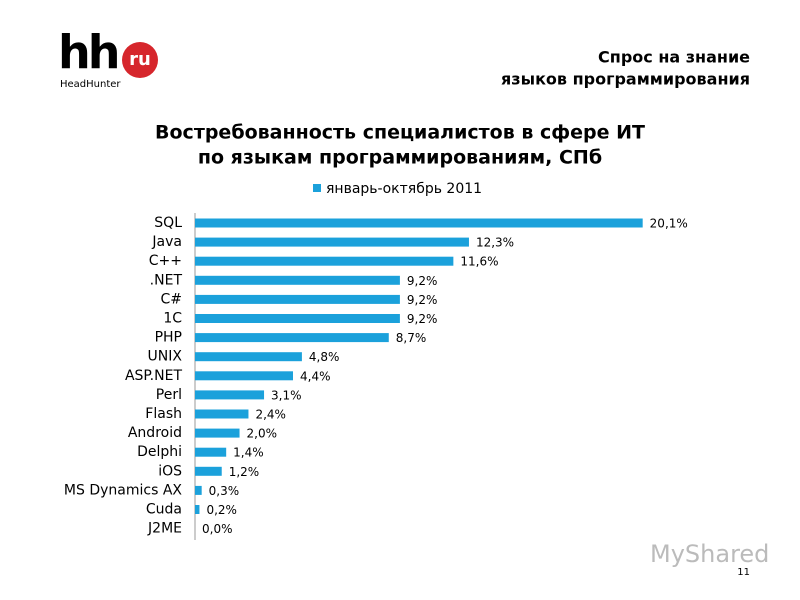  What do you see at coordinates (168, 223) in the screenshot?
I see `category-label: SQL` at bounding box center [168, 223].